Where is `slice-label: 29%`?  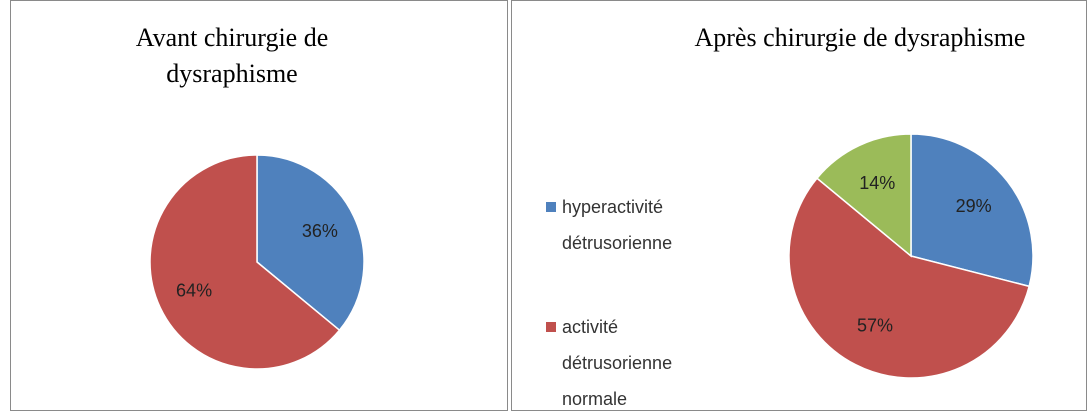
slice-label: 29% is located at coordinates (974, 206).